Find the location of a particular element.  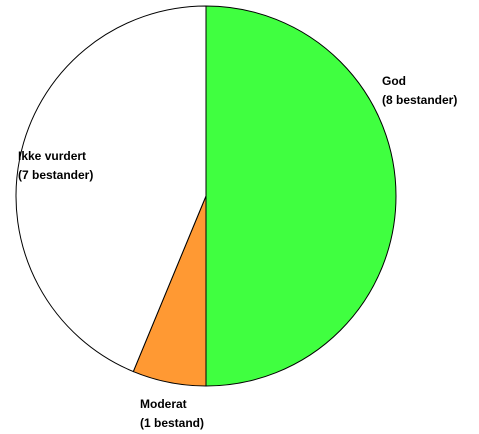

slice-label: Ikke vurdert is located at coordinates (52, 156).